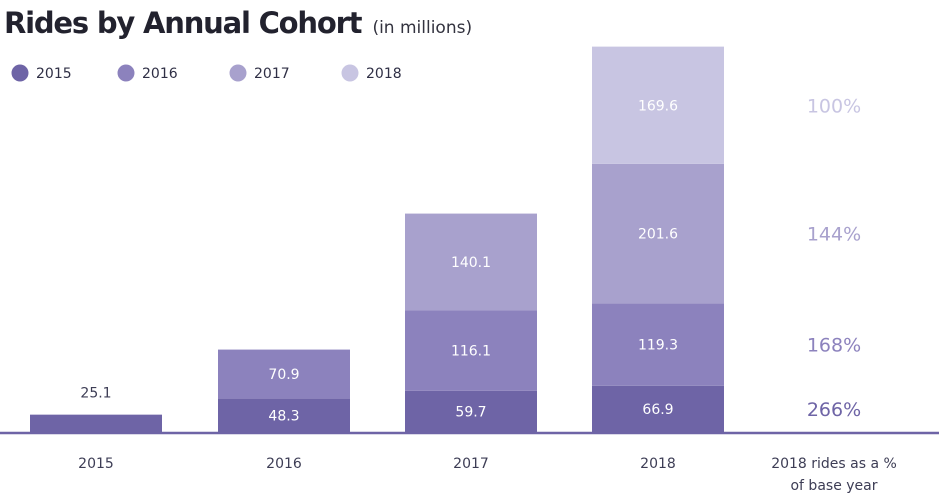 The height and width of the screenshot is (500, 939). I want to click on bar-2018-cohort-2017, so click(658, 233).